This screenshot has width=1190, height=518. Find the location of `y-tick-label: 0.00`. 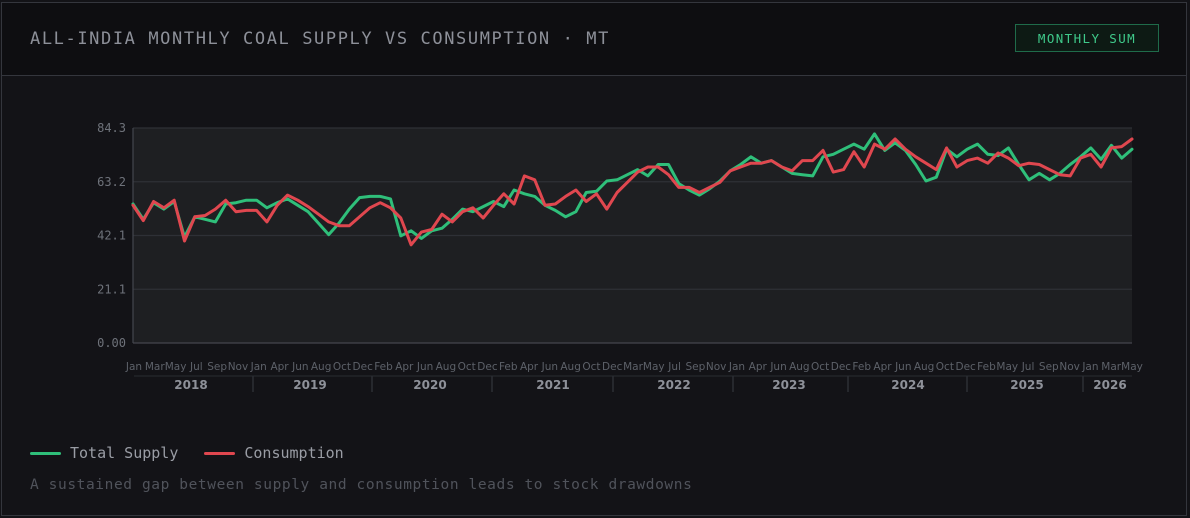

y-tick-label: 0.00 is located at coordinates (111, 343).